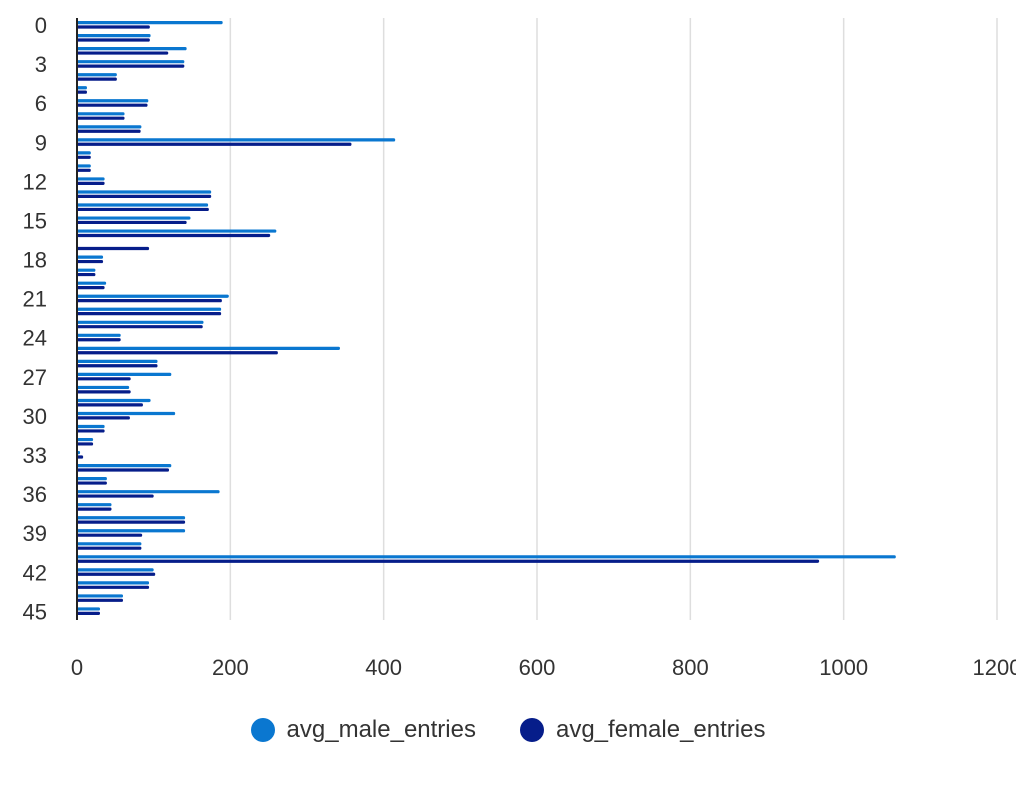 This screenshot has width=1016, height=794. I want to click on y-tick-label: 9, so click(41, 142).